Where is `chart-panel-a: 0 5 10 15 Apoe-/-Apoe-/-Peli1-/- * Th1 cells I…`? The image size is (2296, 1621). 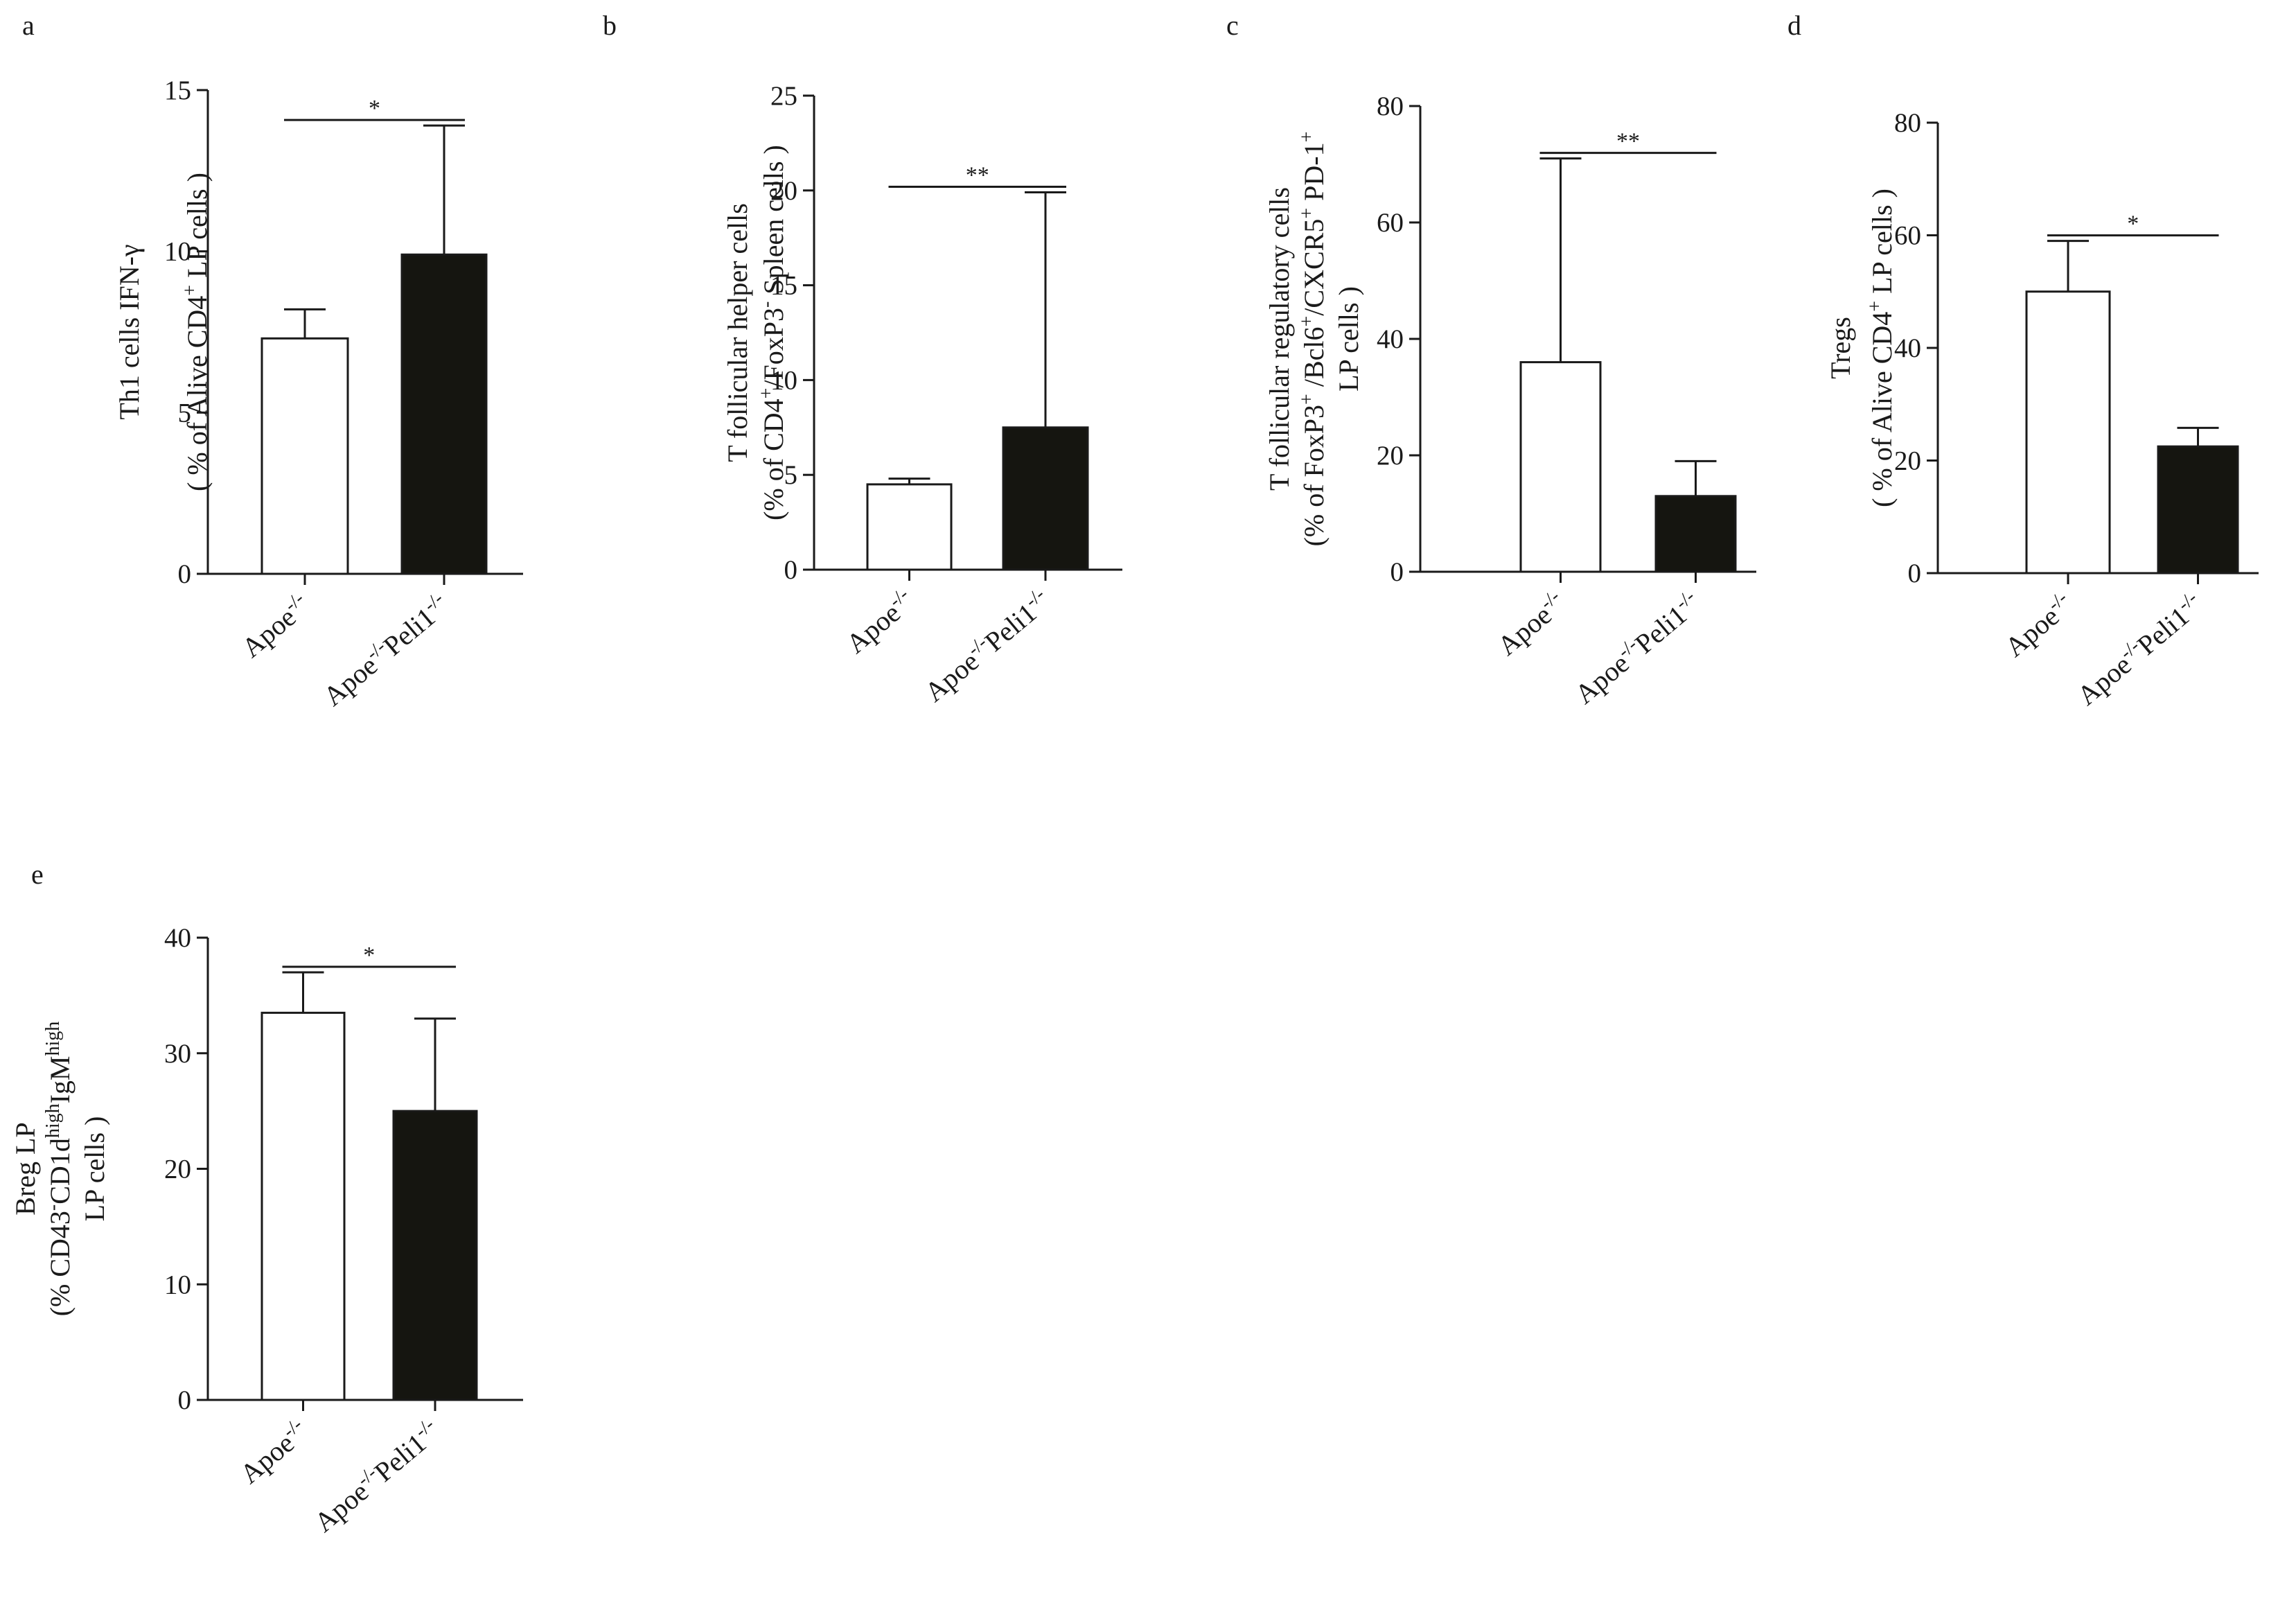 chart-panel-a: 0 5 10 15 Apoe-/-Apoe-/-Peli1-/- * Th1 cells I… is located at coordinates (318, 394).